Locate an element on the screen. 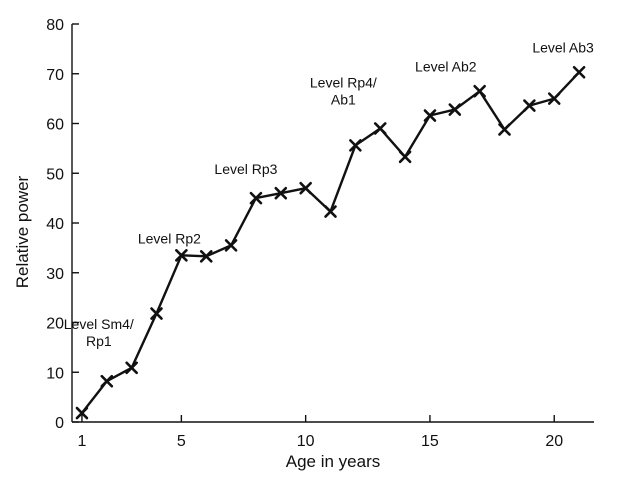 The width and height of the screenshot is (620, 480). y-tick-label: 50 is located at coordinates (55, 174).